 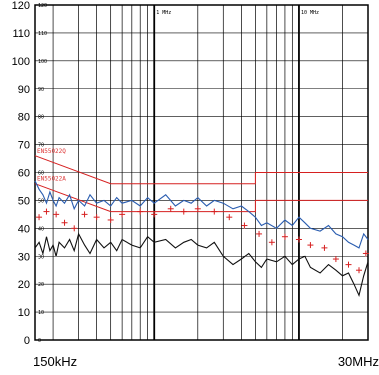 What do you see at coordinates (163, 13) in the screenshot?
I see `x-top-label: 1 MHz` at bounding box center [163, 13].